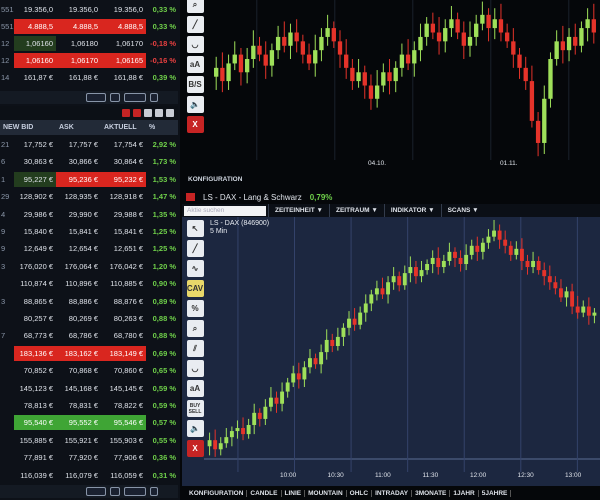 The image size is (600, 500). I want to click on info-icon, so click(148, 113).